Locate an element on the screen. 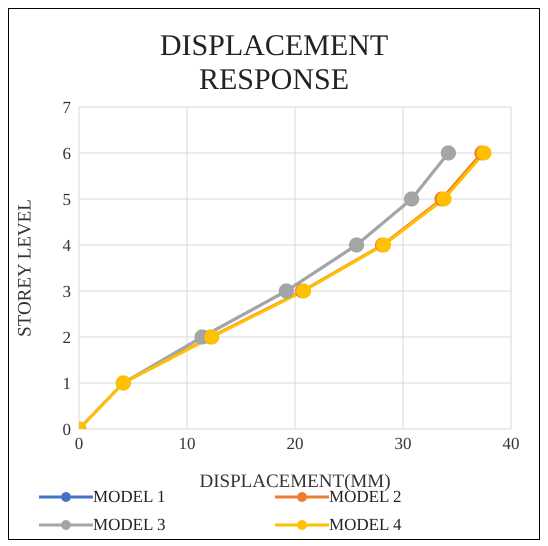  x-tick-label: 10 is located at coordinates (187, 444).